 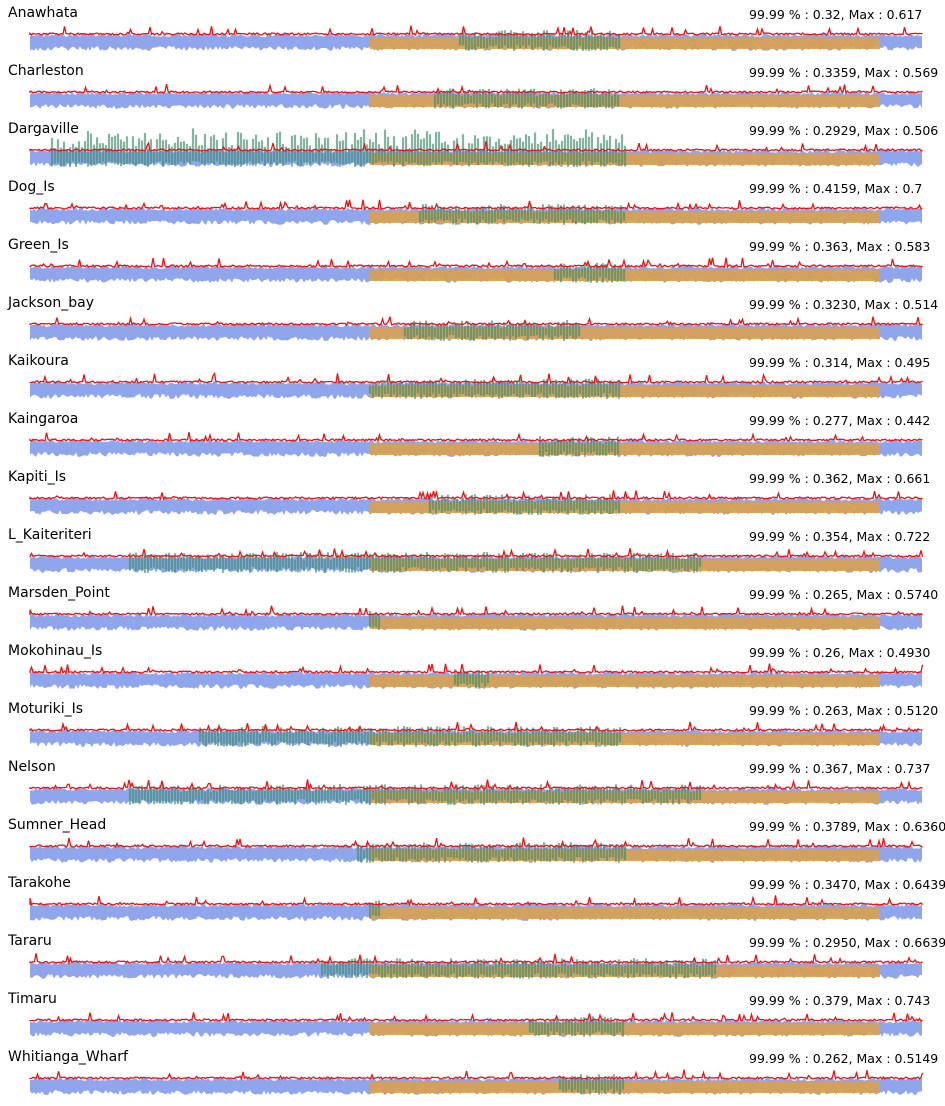 I want to click on station-name: Tararu, so click(x=30, y=941).